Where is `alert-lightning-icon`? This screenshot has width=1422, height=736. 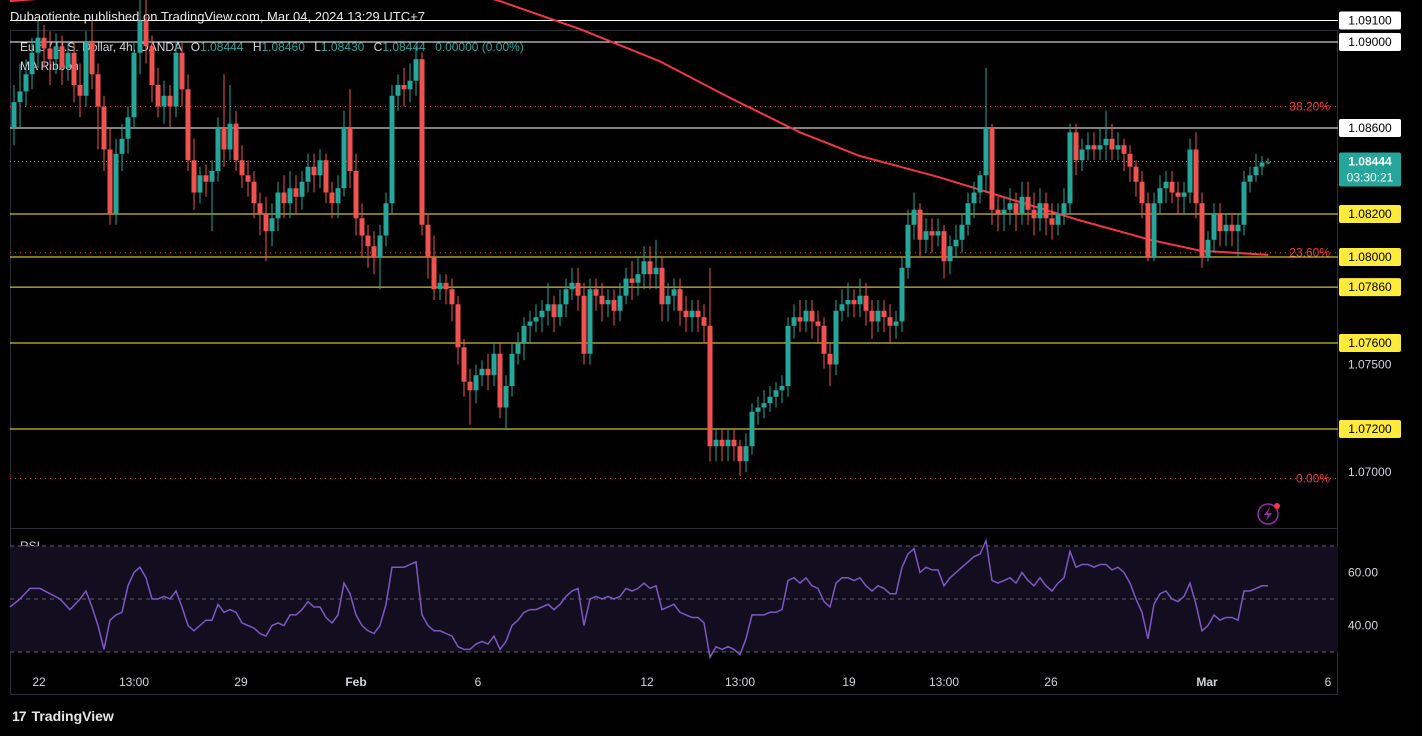 alert-lightning-icon is located at coordinates (1268, 514).